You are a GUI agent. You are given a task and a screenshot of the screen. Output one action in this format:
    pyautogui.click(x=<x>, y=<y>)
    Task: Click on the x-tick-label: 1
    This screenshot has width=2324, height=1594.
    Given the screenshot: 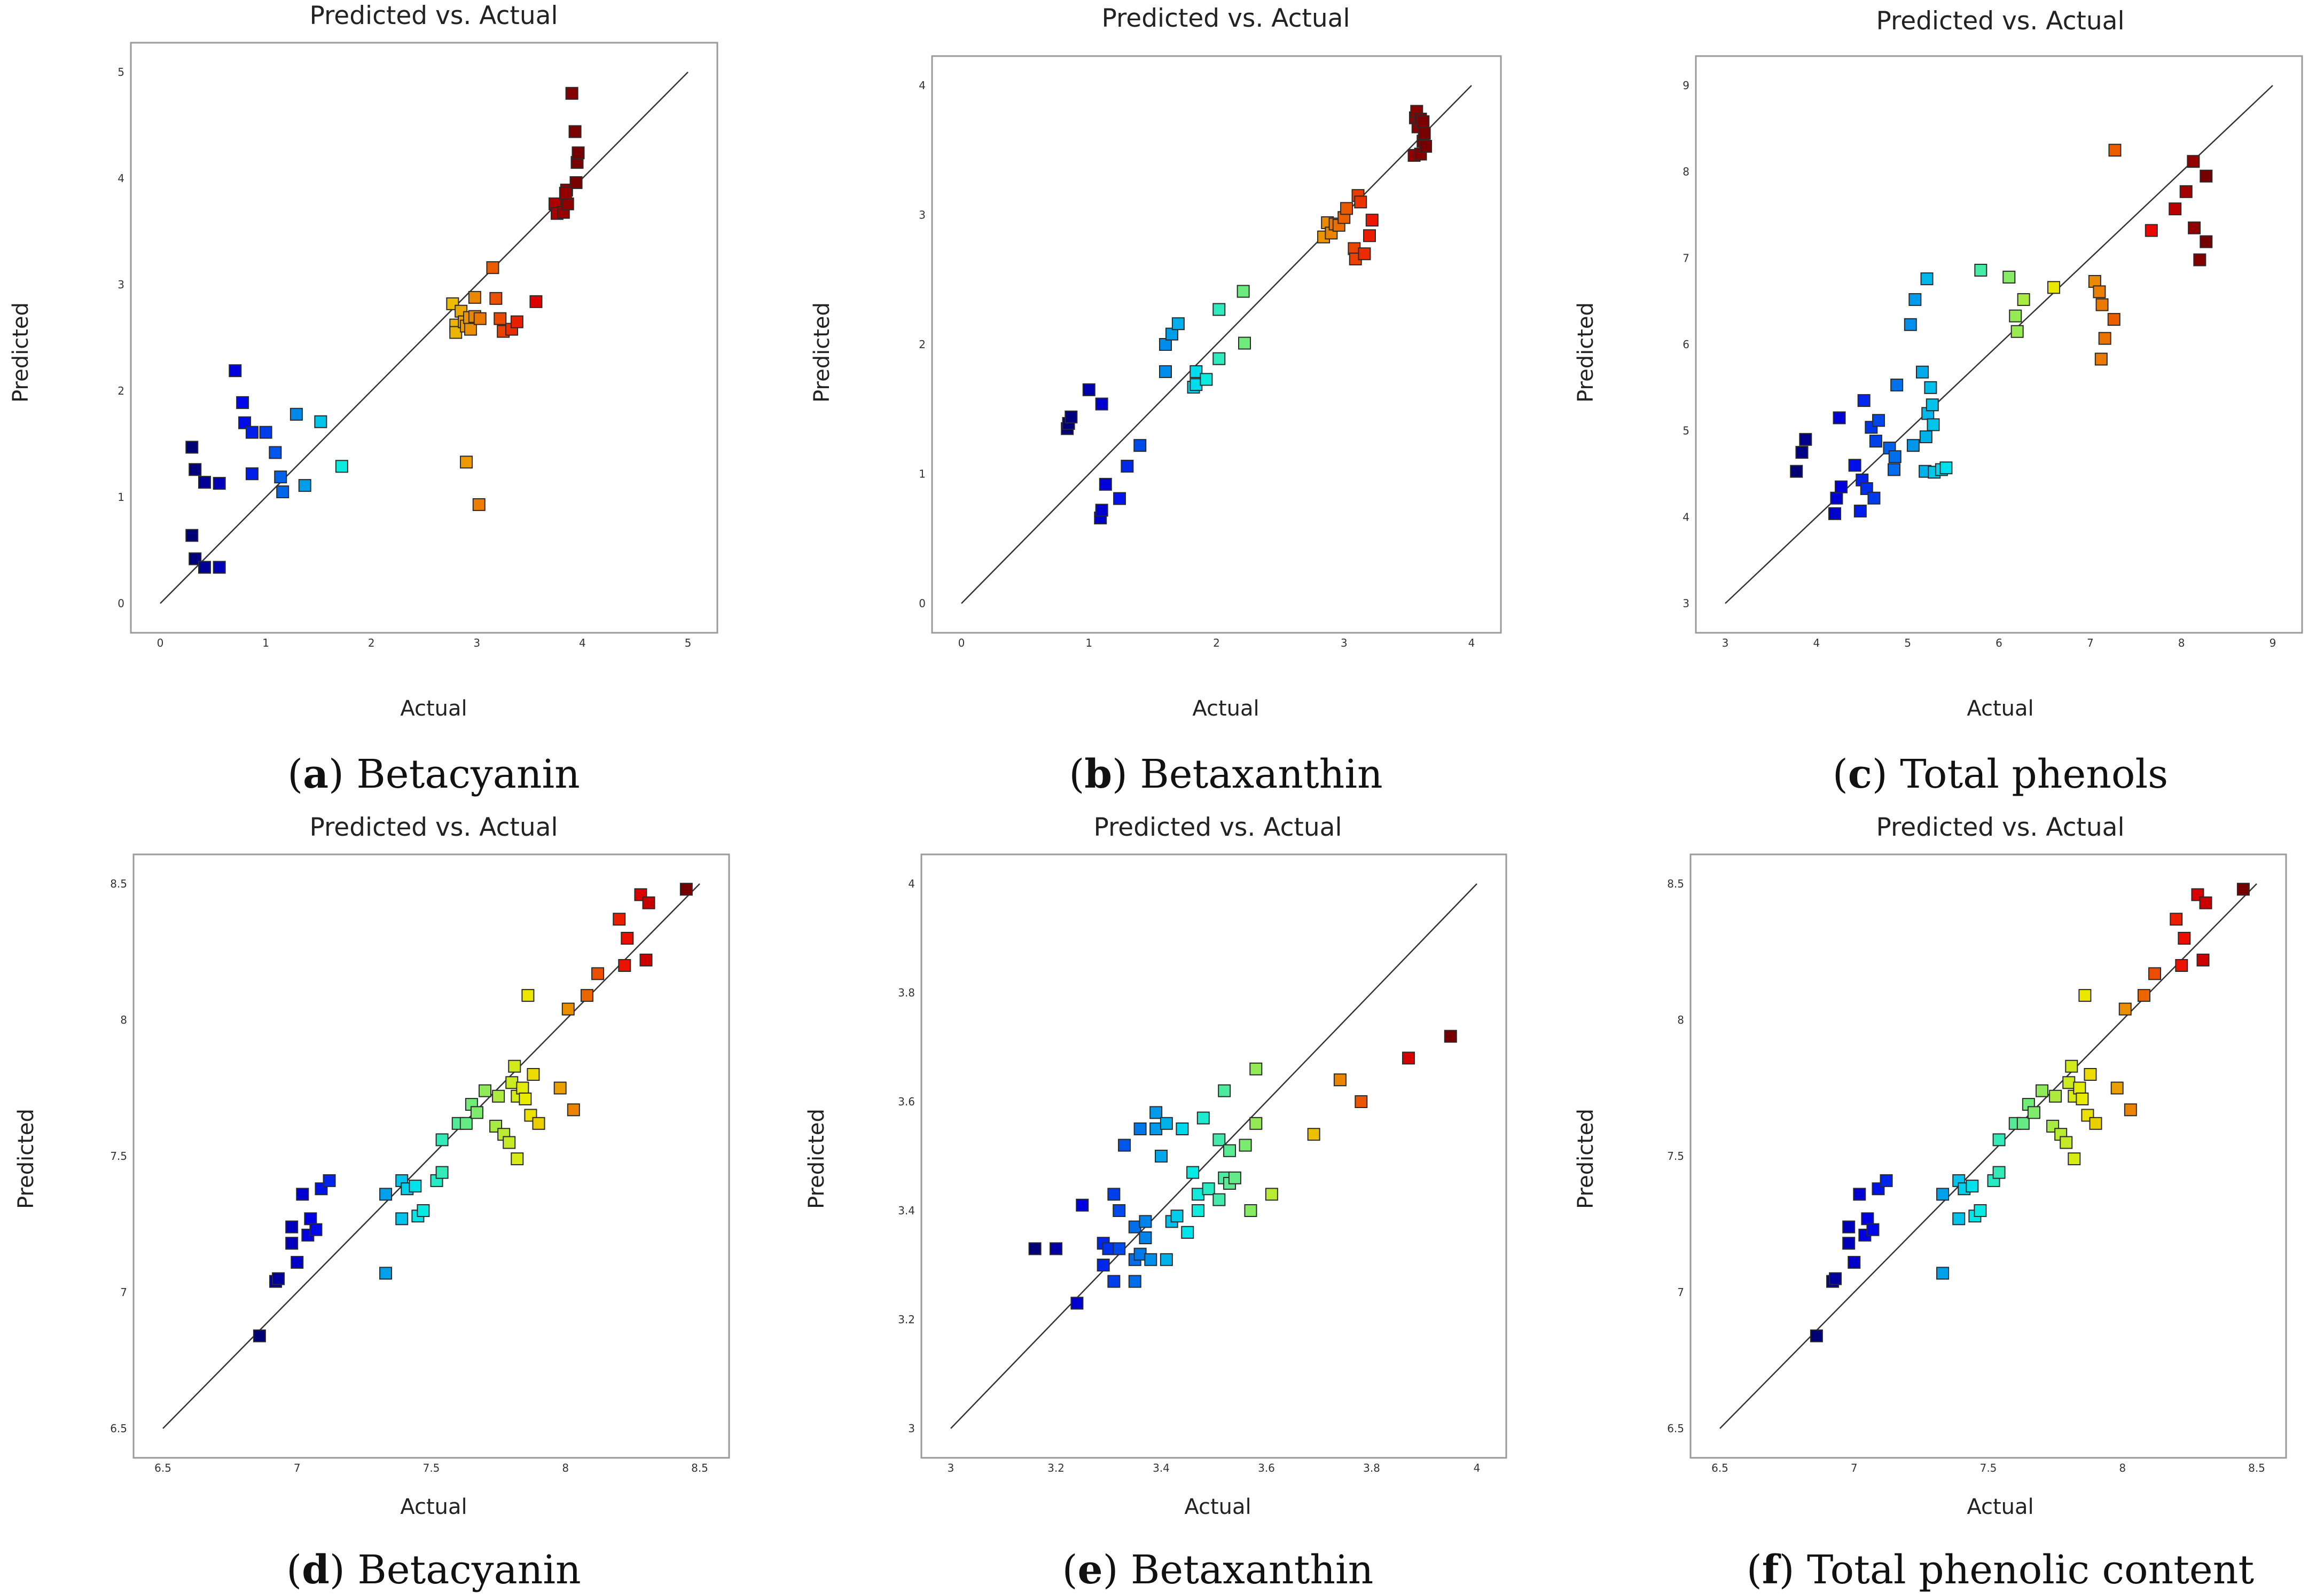 What is the action you would take?
    pyautogui.click(x=1088, y=643)
    